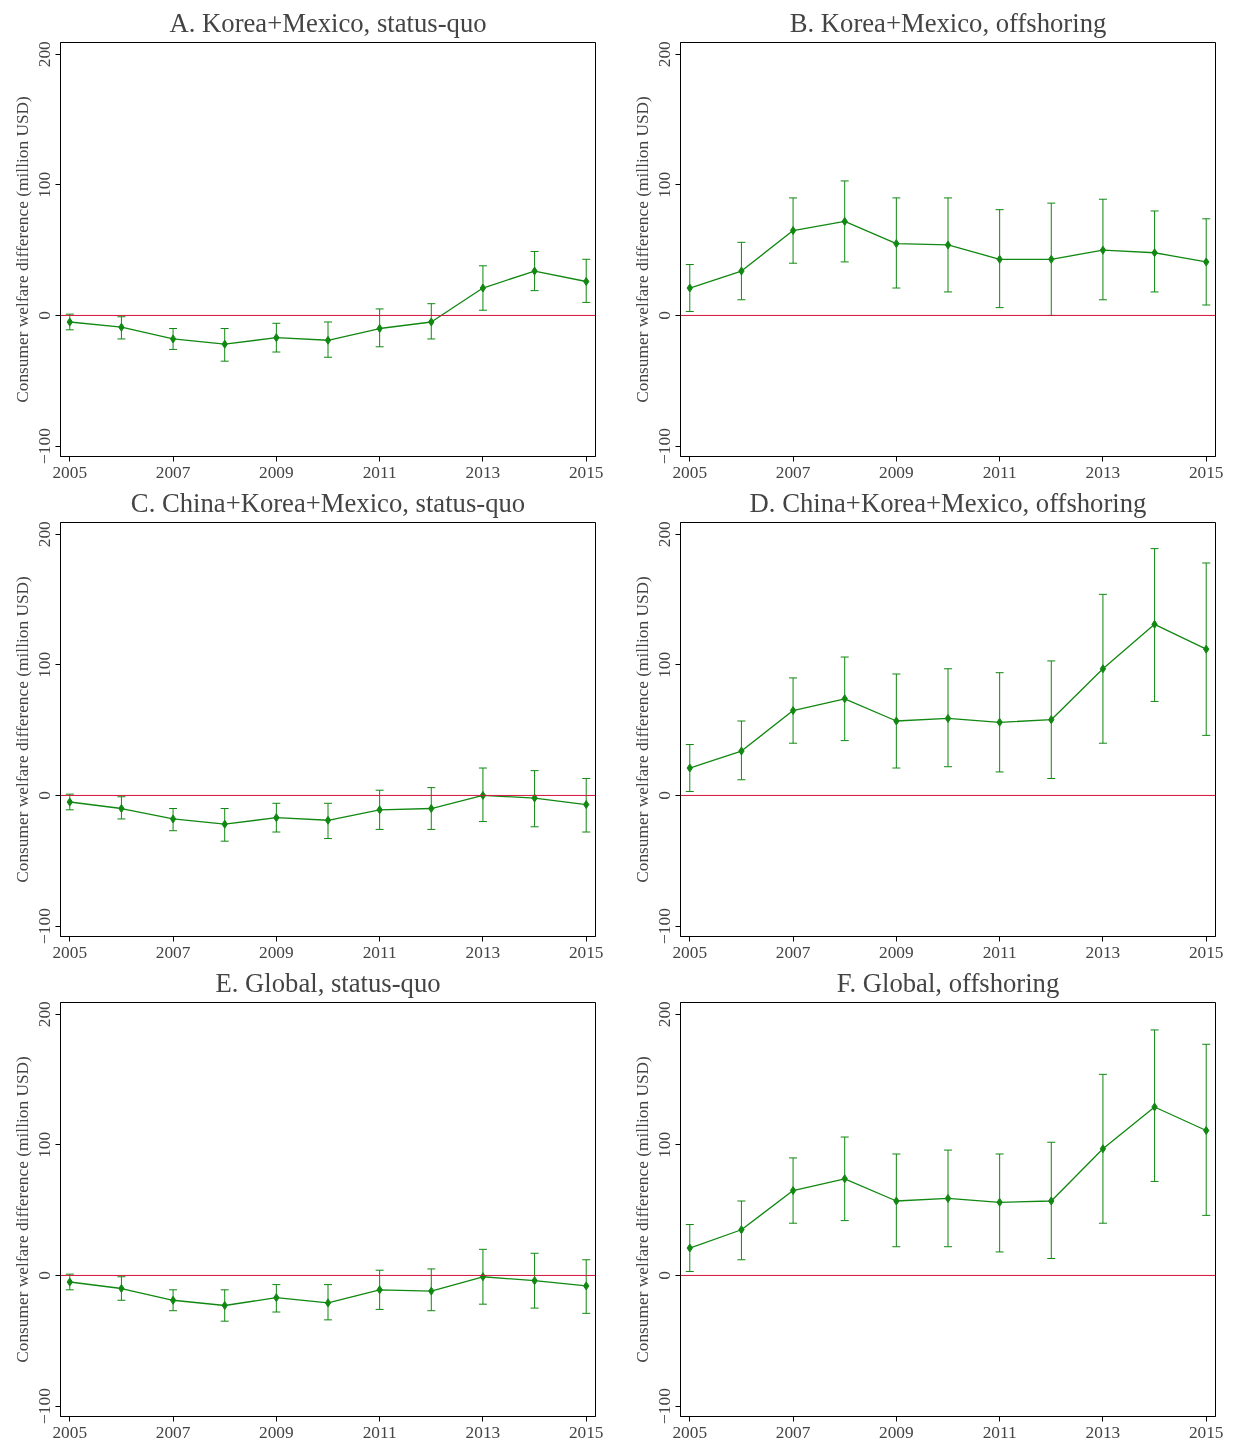 The image size is (1250, 1449). I want to click on chart-title: F. Global, offshoring, so click(948, 982).